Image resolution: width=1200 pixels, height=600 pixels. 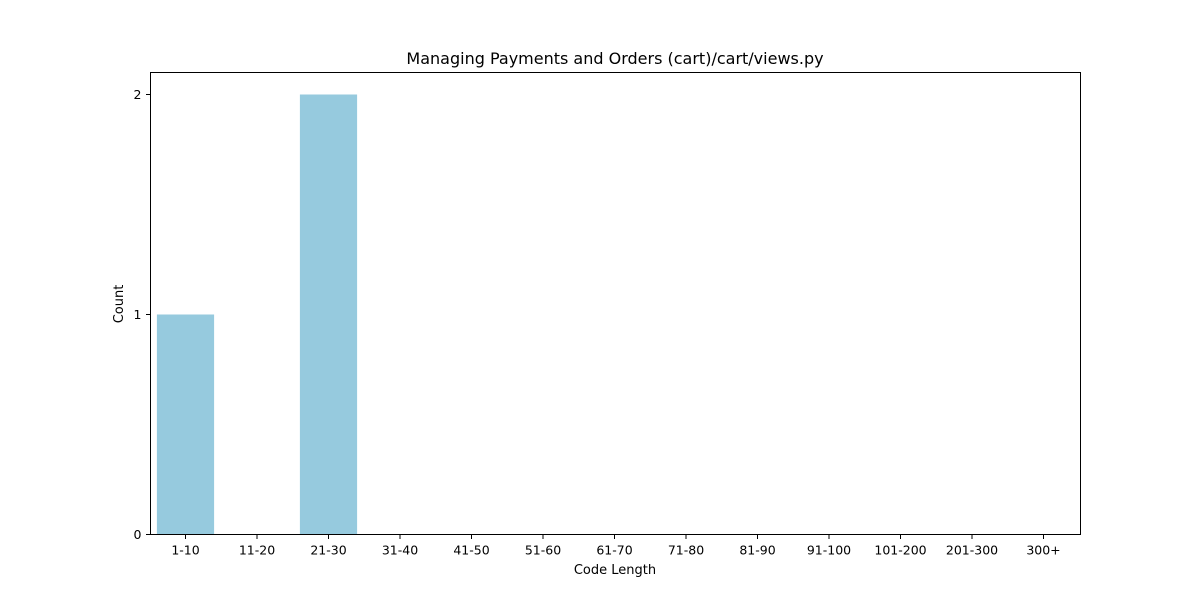 I want to click on x-tick-label: 61-70, so click(x=614, y=550).